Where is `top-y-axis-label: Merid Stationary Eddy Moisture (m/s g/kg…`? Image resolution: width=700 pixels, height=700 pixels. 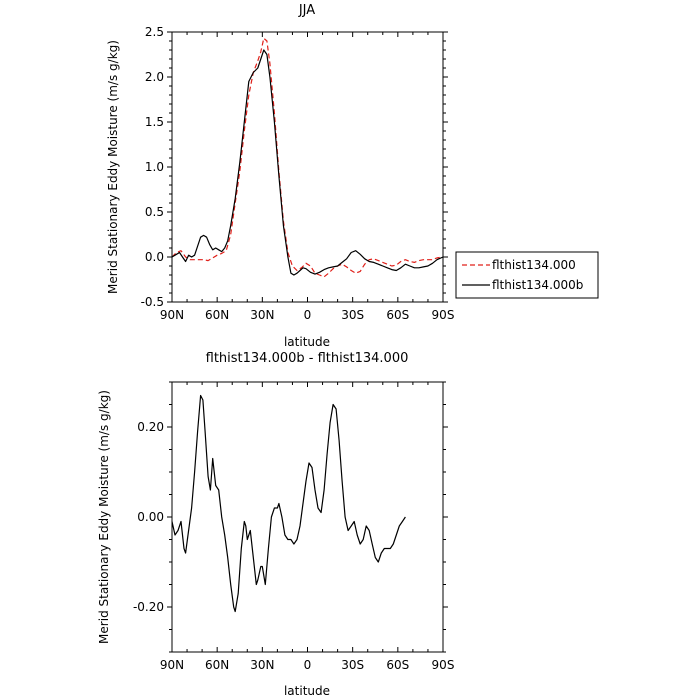
top-y-axis-label: Merid Stationary Eddy Moisture (m/s g/kg… is located at coordinates (113, 167).